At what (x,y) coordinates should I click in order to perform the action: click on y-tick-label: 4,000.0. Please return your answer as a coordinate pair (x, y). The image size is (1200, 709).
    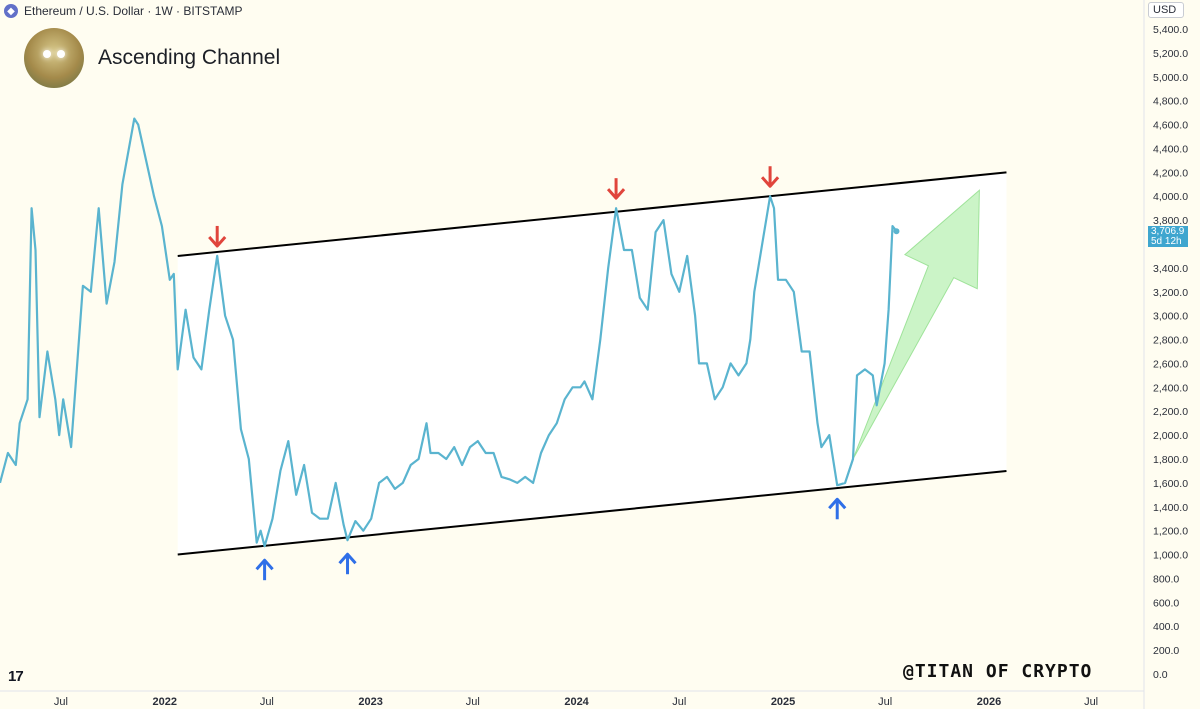
    Looking at the image, I should click on (1170, 197).